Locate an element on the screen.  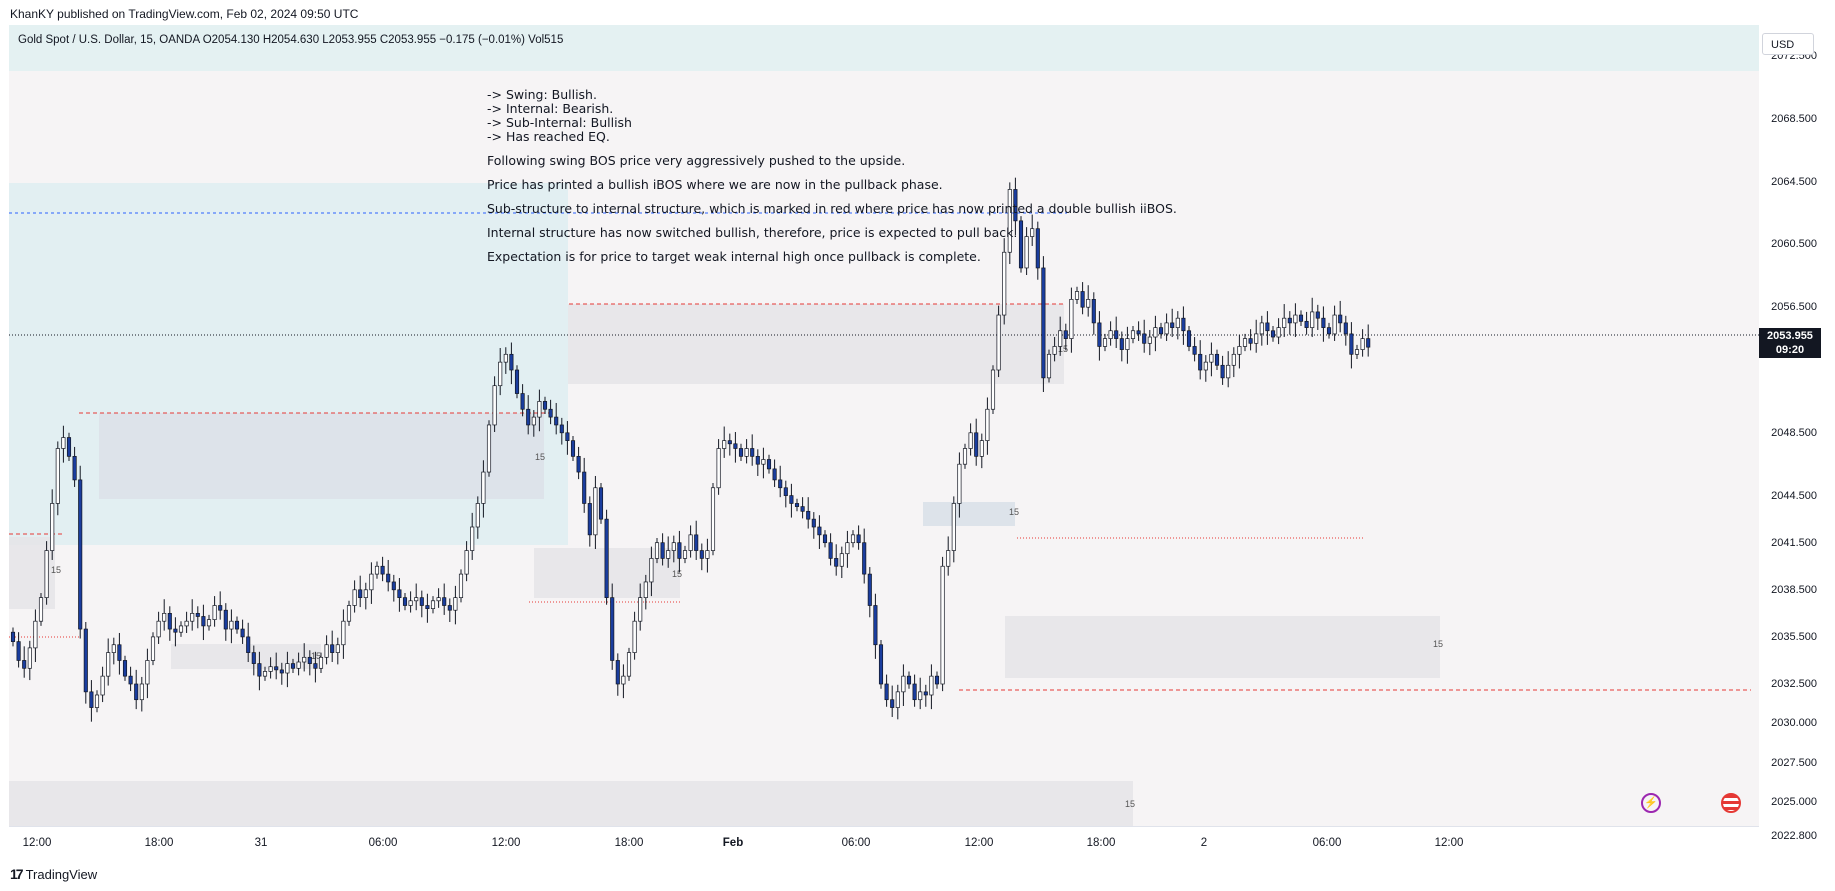
price-axis-label: 2041.500 is located at coordinates (1794, 542).